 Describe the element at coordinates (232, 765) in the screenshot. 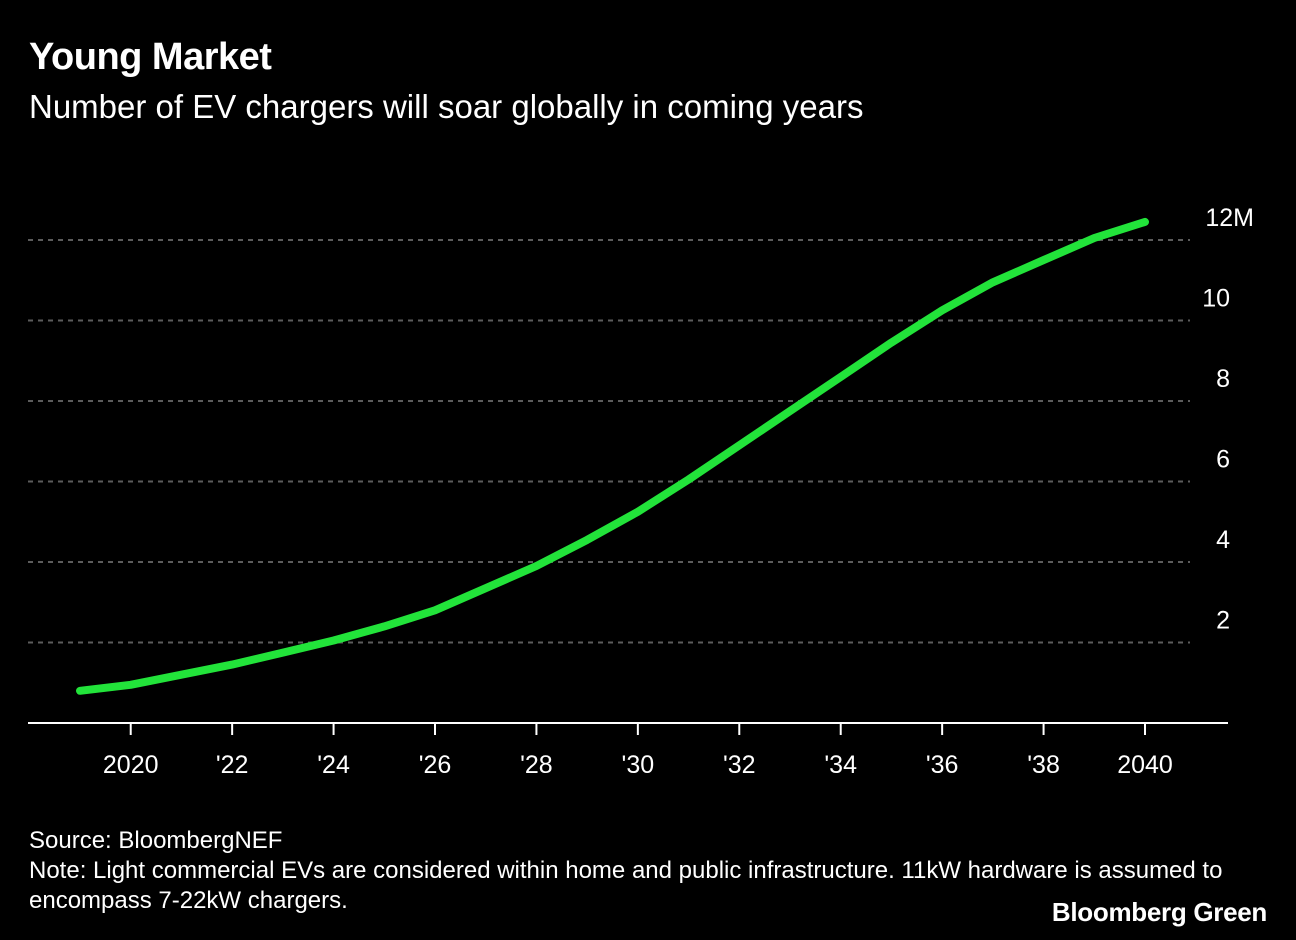

I see `x-tick-label: '22` at that location.